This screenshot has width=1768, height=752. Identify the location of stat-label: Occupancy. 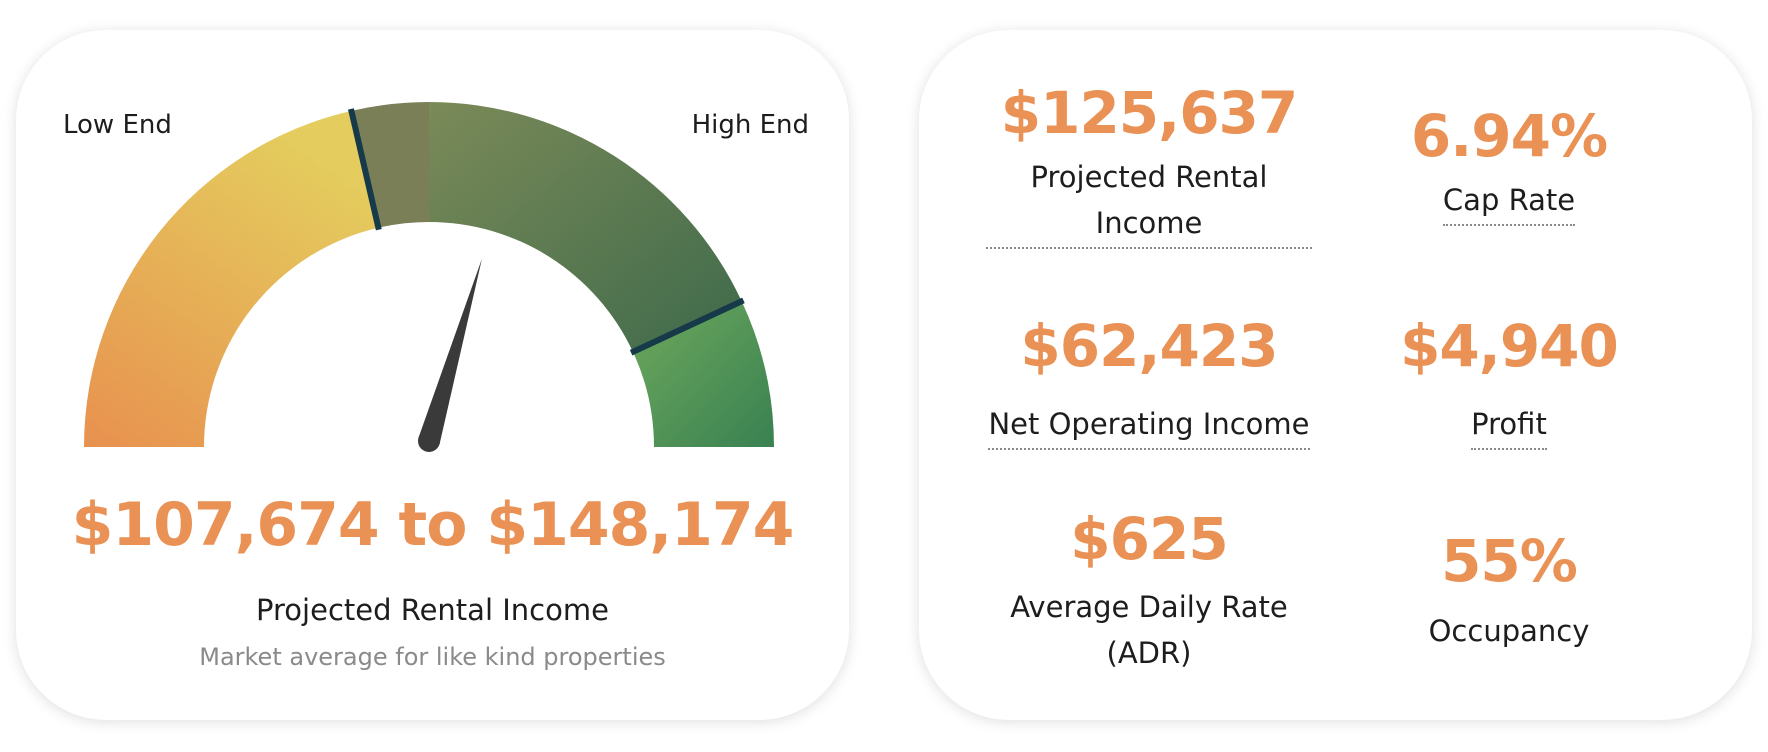
(1509, 630).